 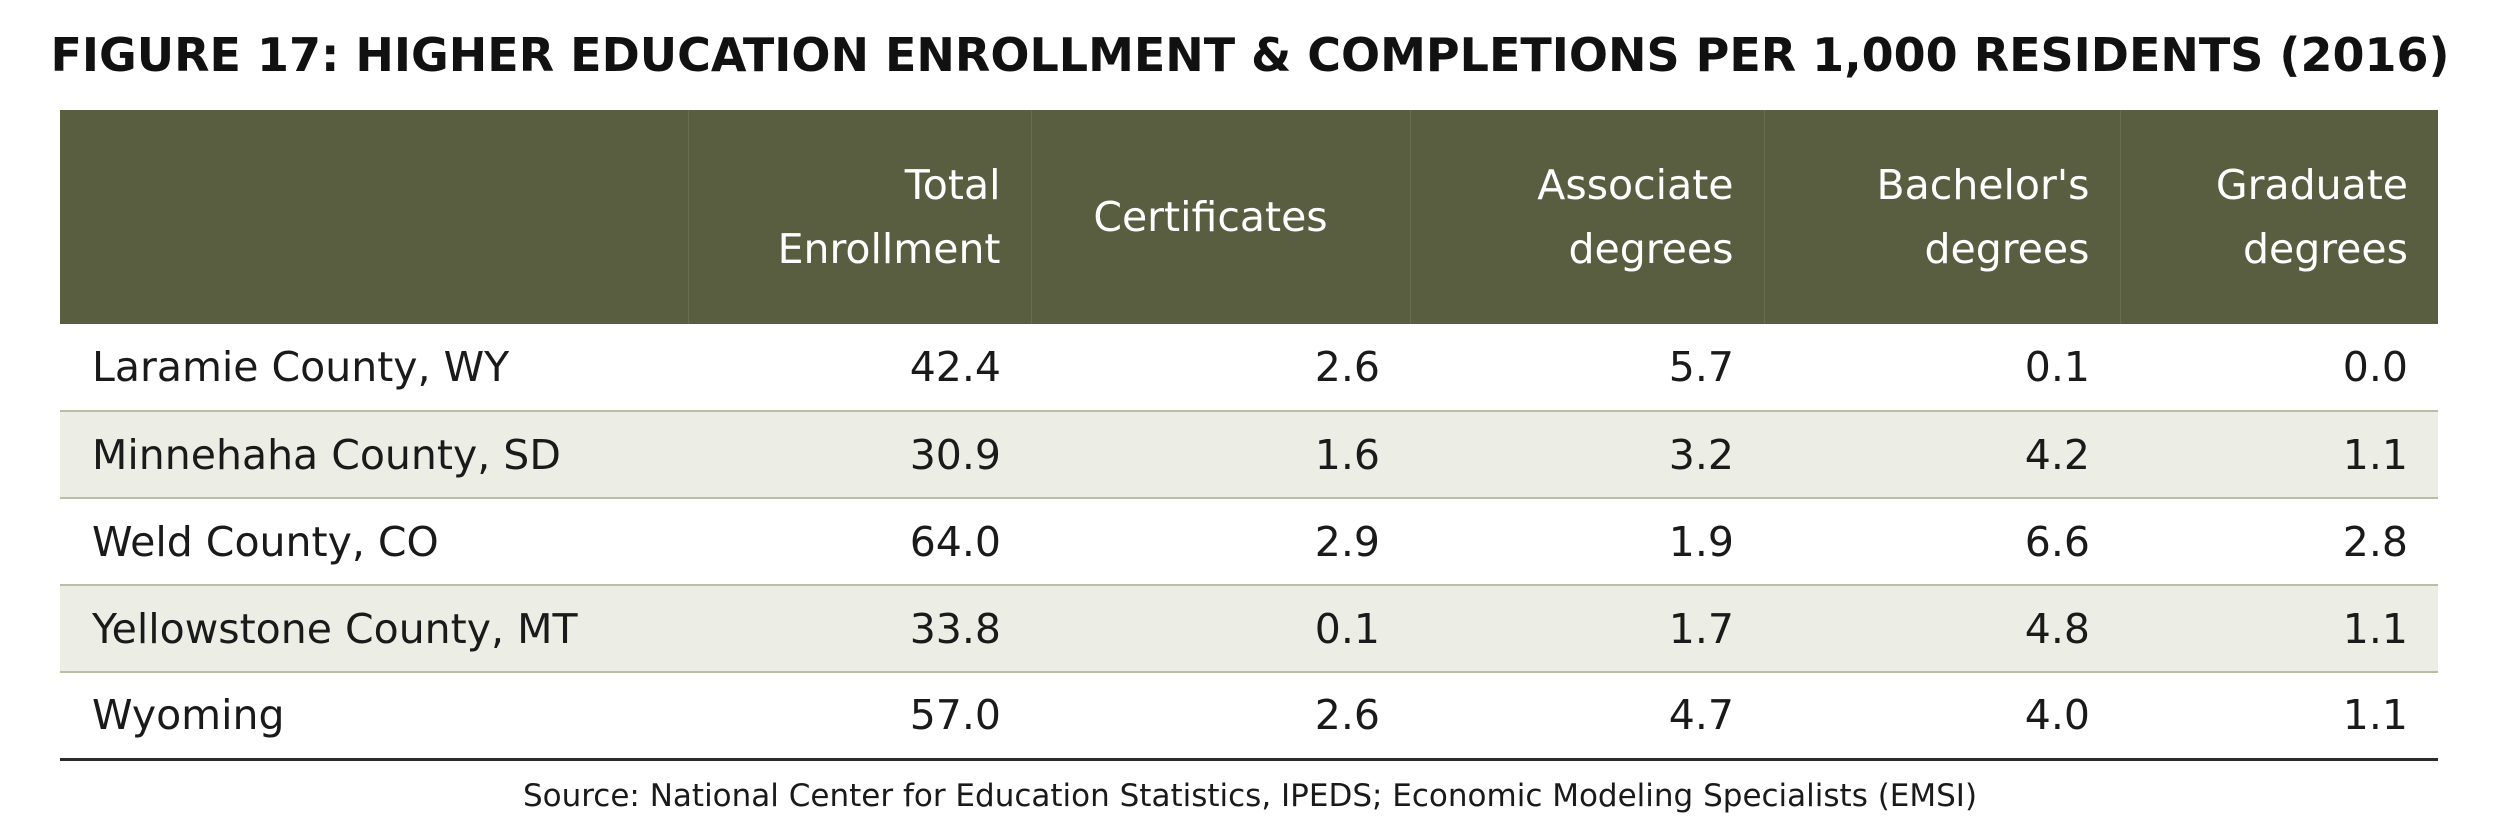 What do you see at coordinates (2057, 628) in the screenshot?
I see `cell-bachelors-degrees: 4.8` at bounding box center [2057, 628].